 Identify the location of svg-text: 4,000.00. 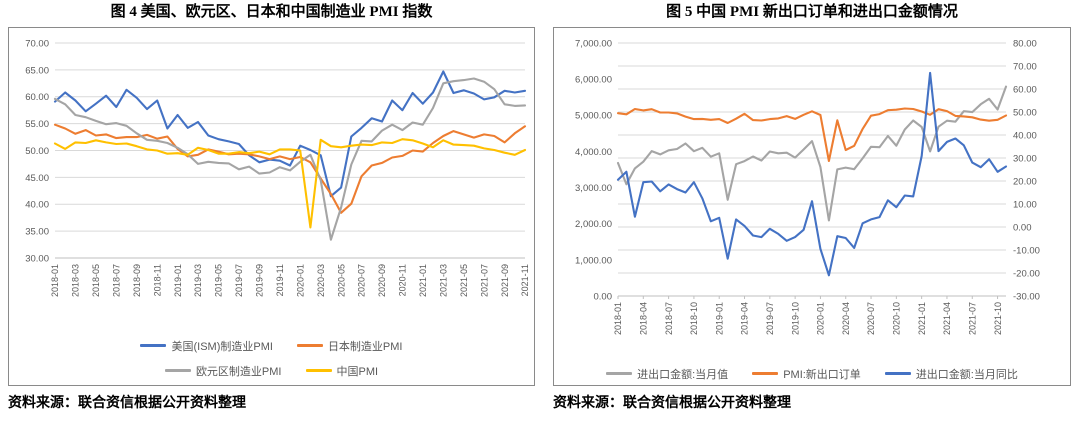
(593, 152).